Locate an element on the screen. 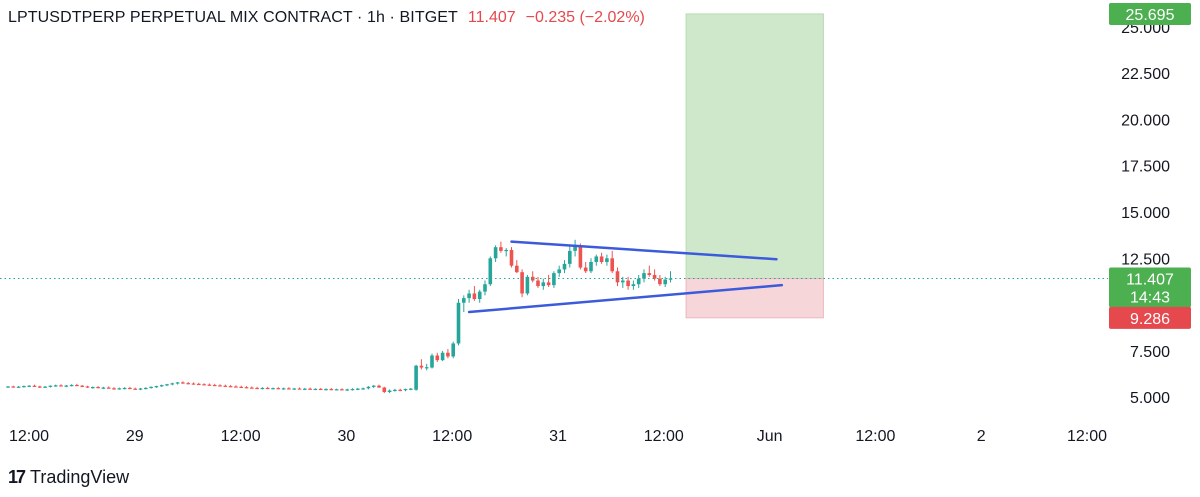 This screenshot has height=497, width=1200. tradingview-logo-icon: 17 is located at coordinates (17, 476).